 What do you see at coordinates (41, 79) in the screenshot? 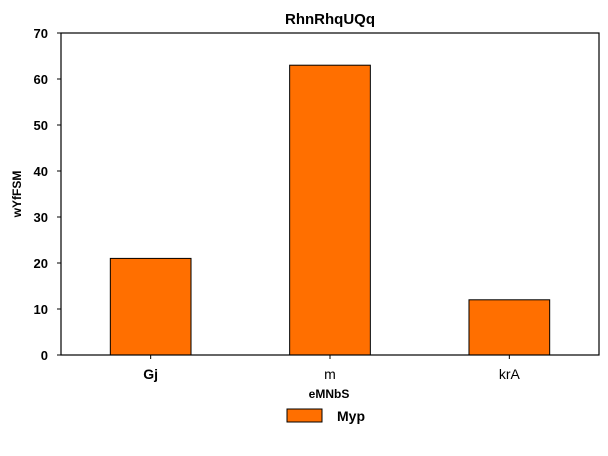
I see `y-tick-label: 60` at bounding box center [41, 79].